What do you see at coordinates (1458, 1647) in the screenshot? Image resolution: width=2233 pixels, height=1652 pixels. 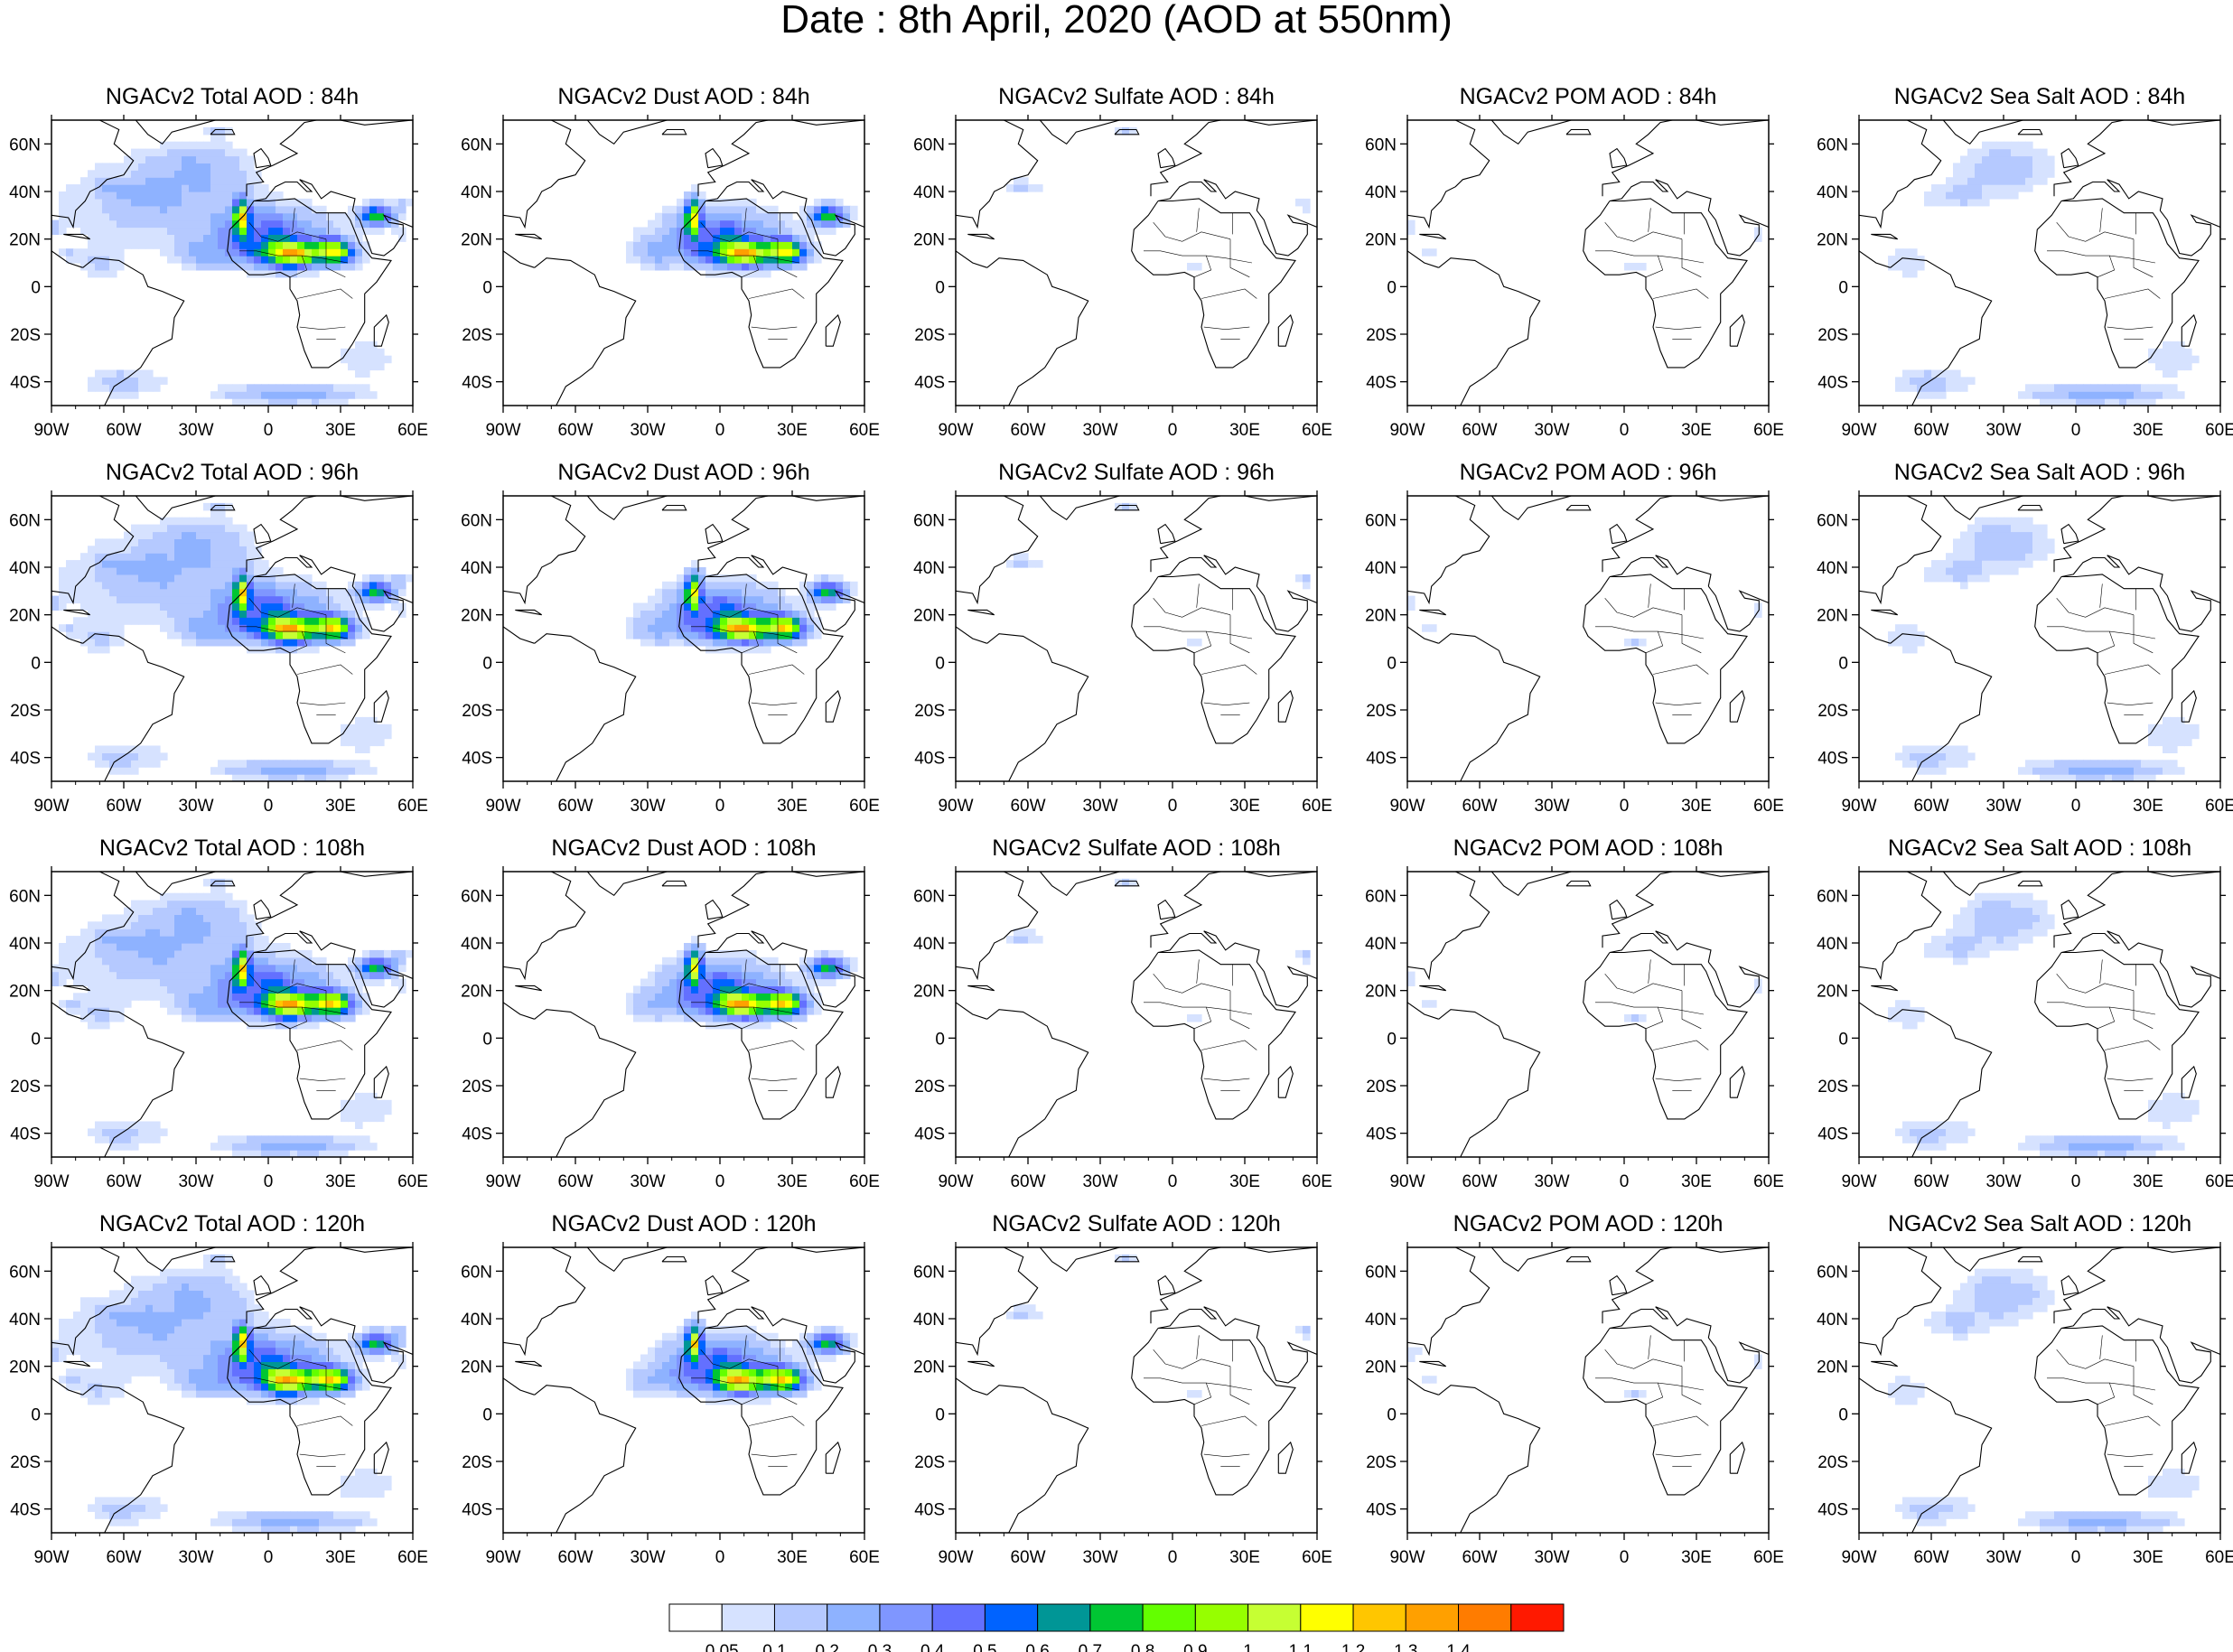 I see `colorbar-label: 1.4` at bounding box center [1458, 1647].